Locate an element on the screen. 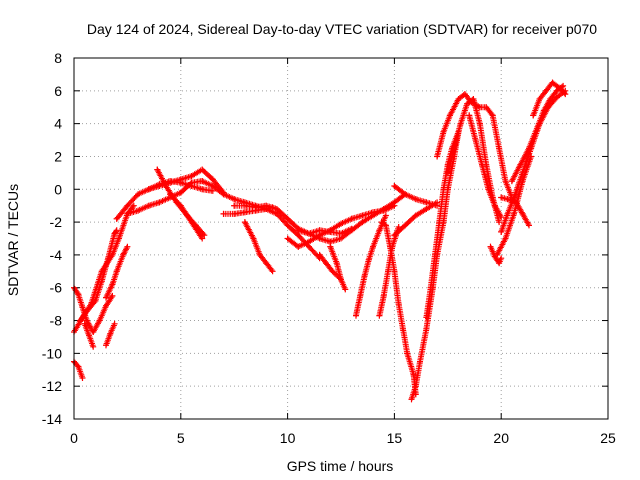 This screenshot has height=480, width=640. x-tick-label: 0 is located at coordinates (74, 438).